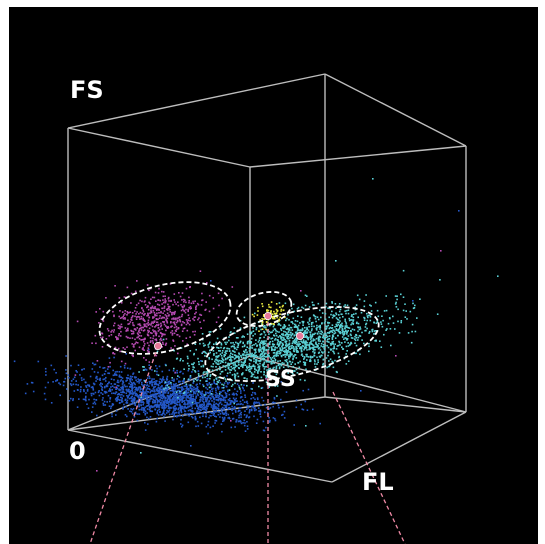 This screenshot has width=545, height=544. What do you see at coordinates (87, 90) in the screenshot?
I see `axis-label-fs: FS` at bounding box center [87, 90].